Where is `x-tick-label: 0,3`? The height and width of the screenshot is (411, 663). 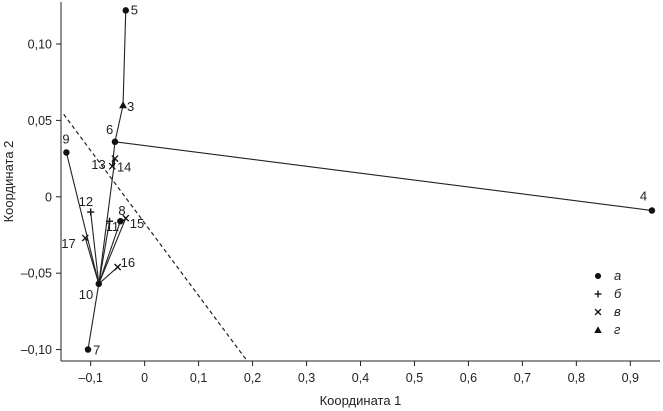 x-tick-label: 0,3 is located at coordinates (306, 378).